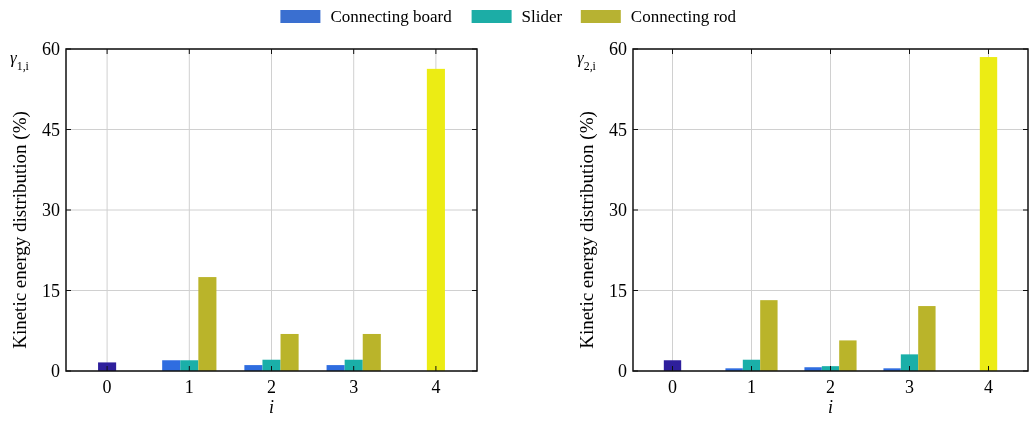 This screenshot has width=1036, height=421. I want to click on text: γ$_{2,i}$, so click(587, 60).